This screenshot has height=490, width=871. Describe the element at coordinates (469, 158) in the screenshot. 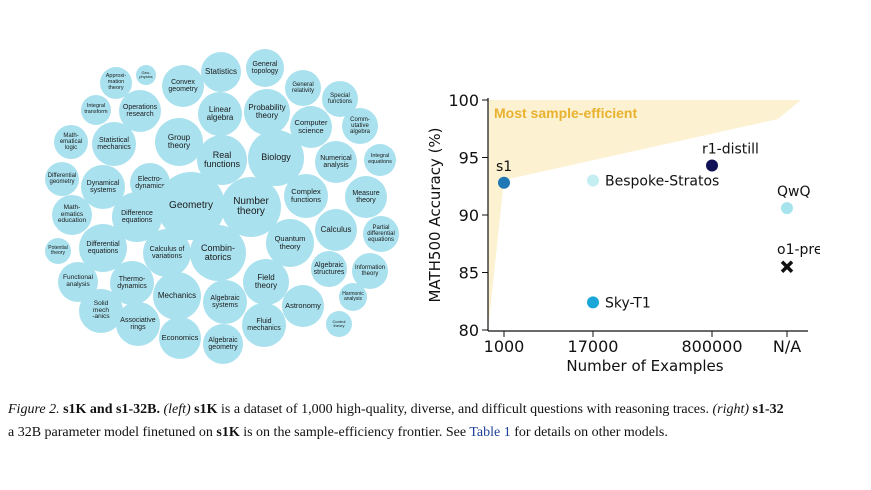

I see `y-tick-label: 95` at that location.